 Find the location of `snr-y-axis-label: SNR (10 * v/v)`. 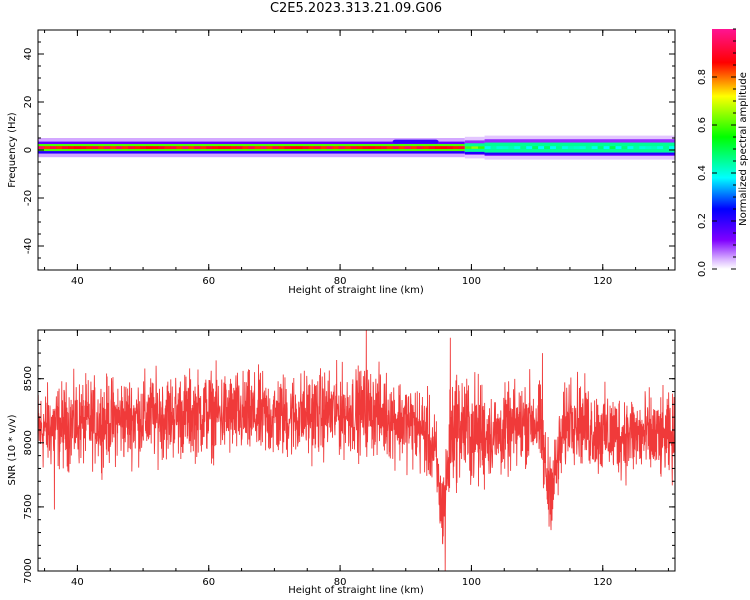

snr-y-axis-label: SNR (10 * v/v) is located at coordinates (12, 449).